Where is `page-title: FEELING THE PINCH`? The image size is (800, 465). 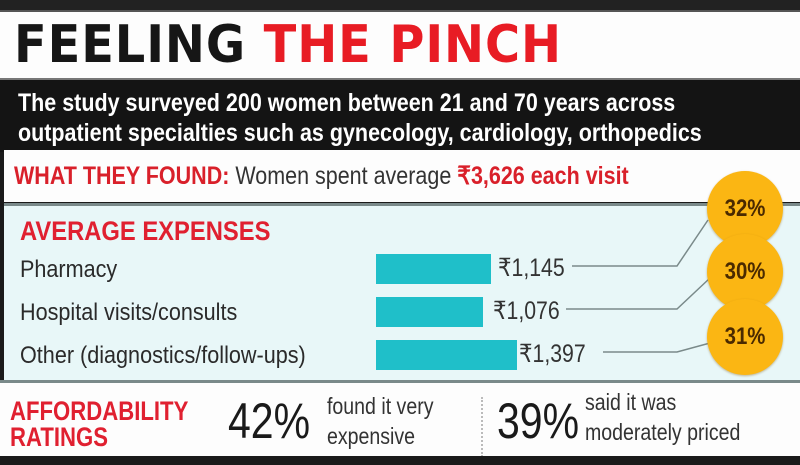
page-title: FEELING THE PINCH is located at coordinates (288, 45).